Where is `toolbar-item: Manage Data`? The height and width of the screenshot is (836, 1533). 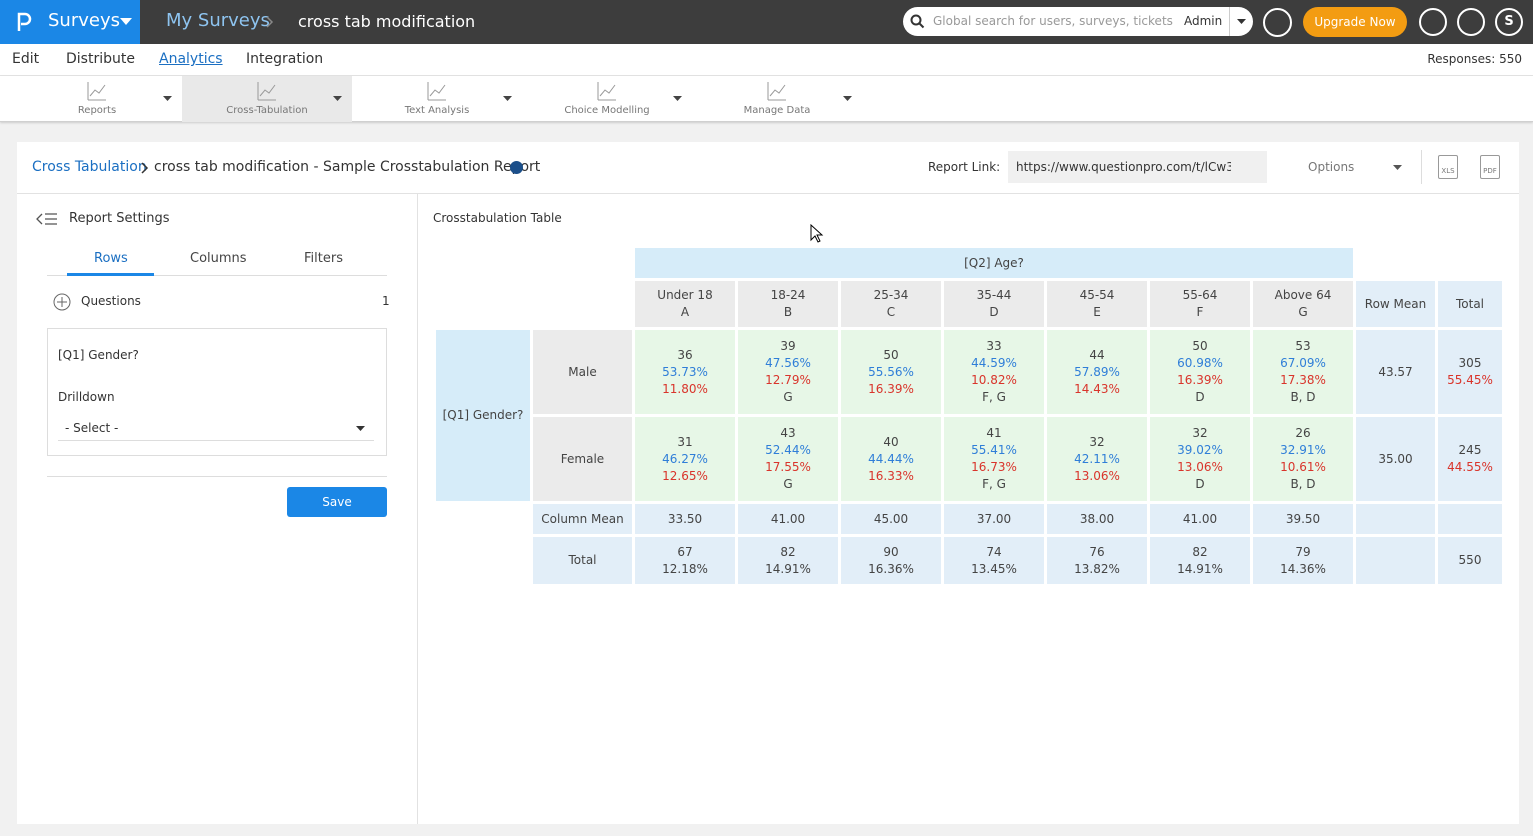
toolbar-item: Manage Data is located at coordinates (777, 99).